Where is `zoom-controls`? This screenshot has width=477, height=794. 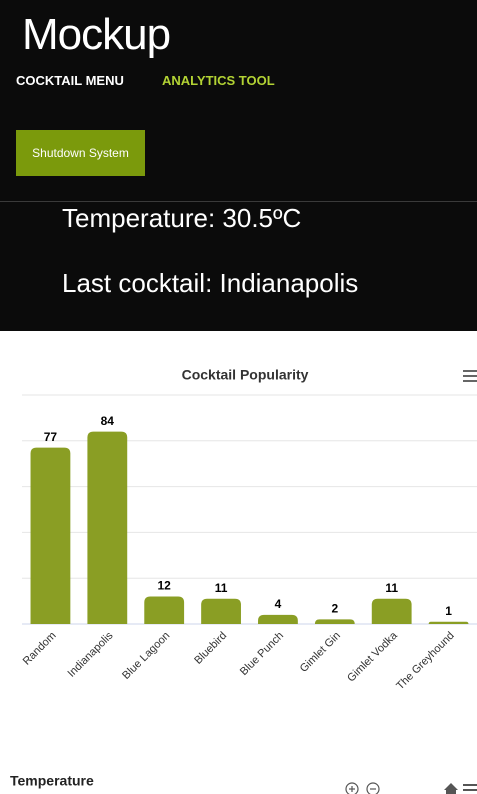 zoom-controls is located at coordinates (362, 788).